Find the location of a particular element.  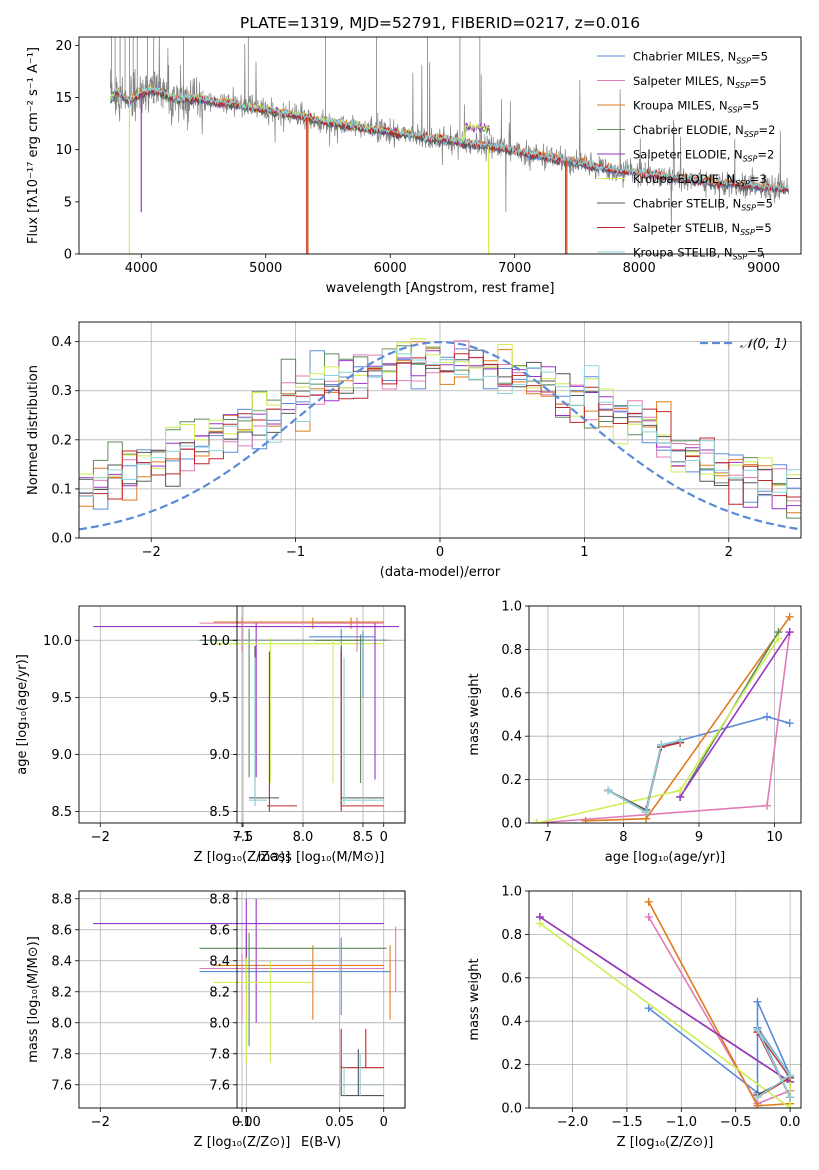

weight-age-line-kroupa_elodie is located at coordinates (657, 730).